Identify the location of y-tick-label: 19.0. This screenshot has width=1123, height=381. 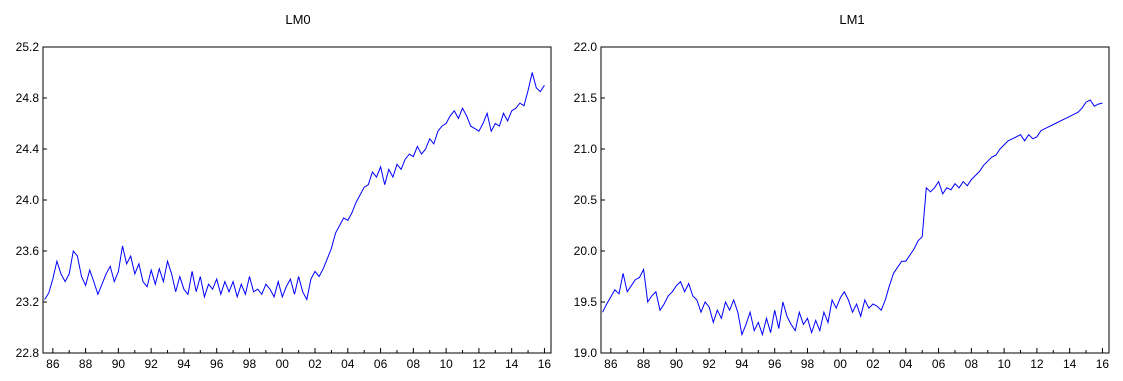
(586, 353).